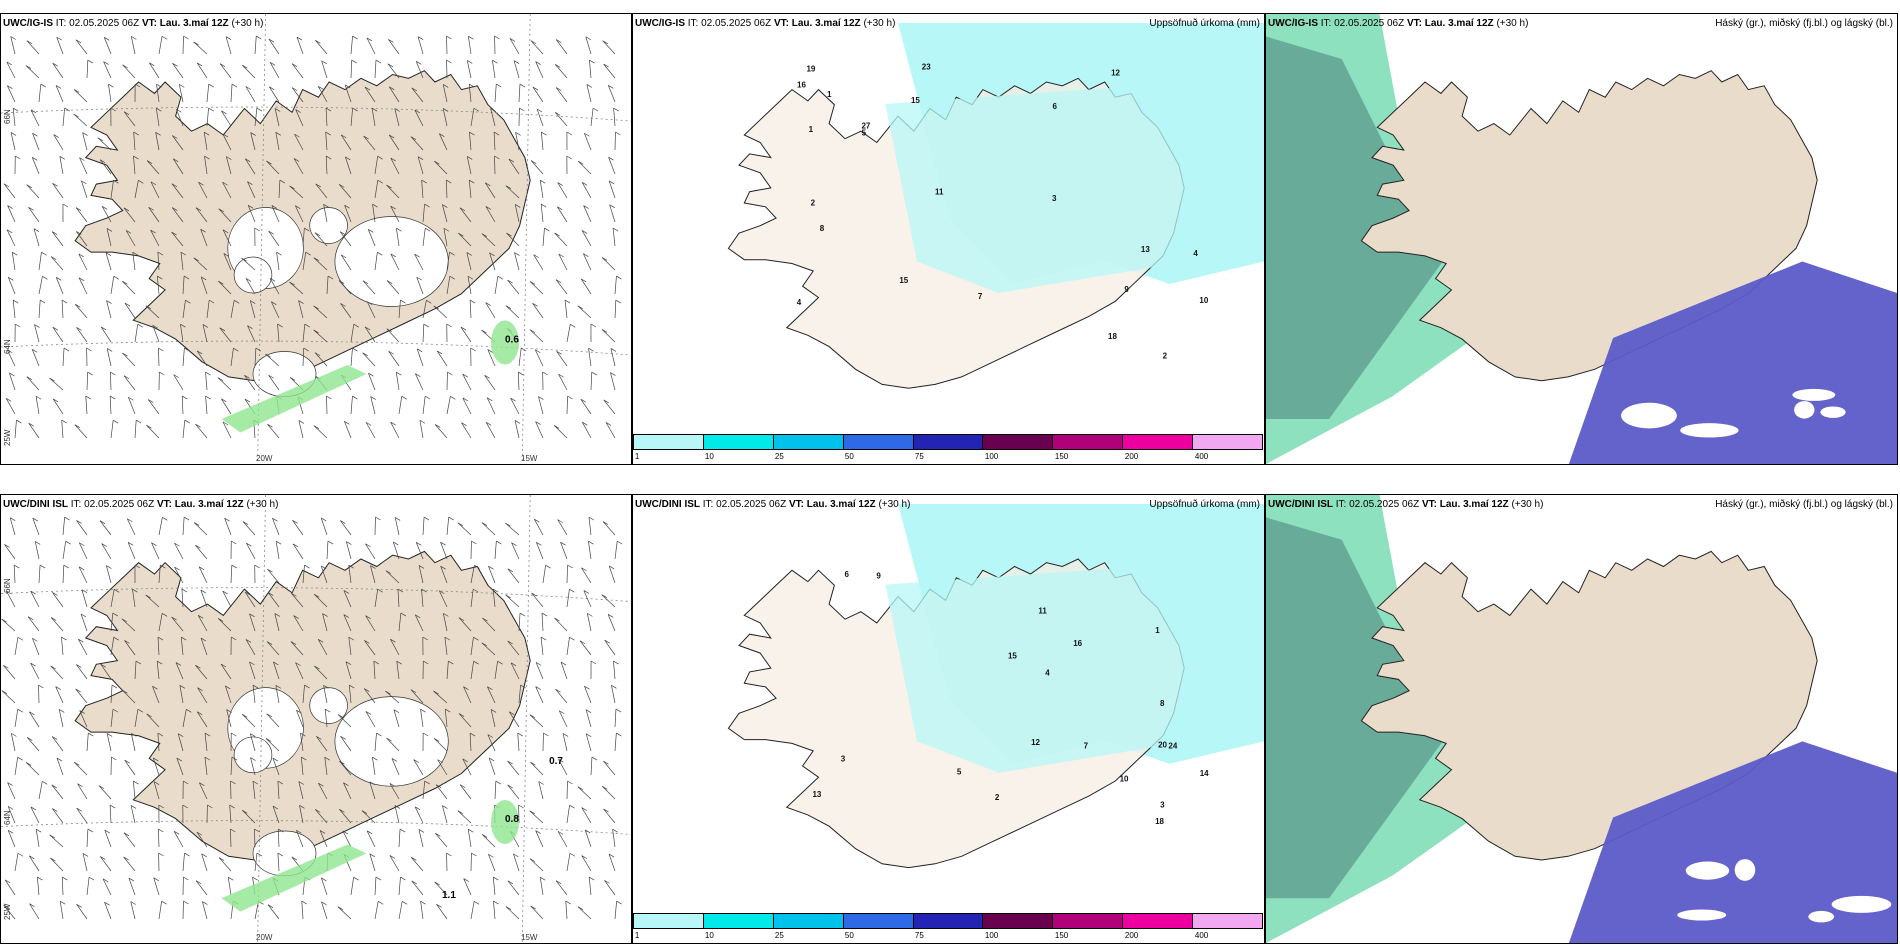 This screenshot has width=1900, height=950. Describe the element at coordinates (926, 67) in the screenshot. I see `precip-value: 23` at that location.